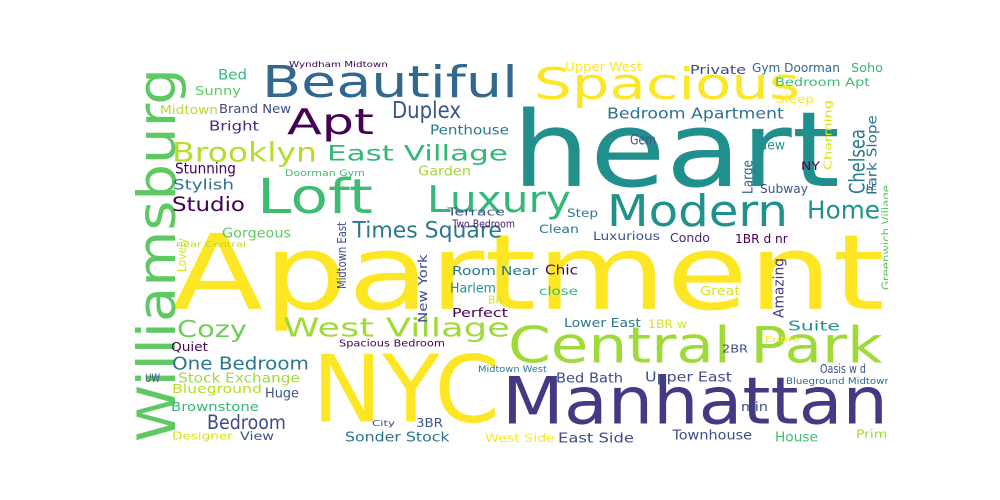 The width and height of the screenshot is (1000, 500). Describe the element at coordinates (761, 239) in the screenshot. I see `word-1br-d-nr: 1BR d nr` at that location.